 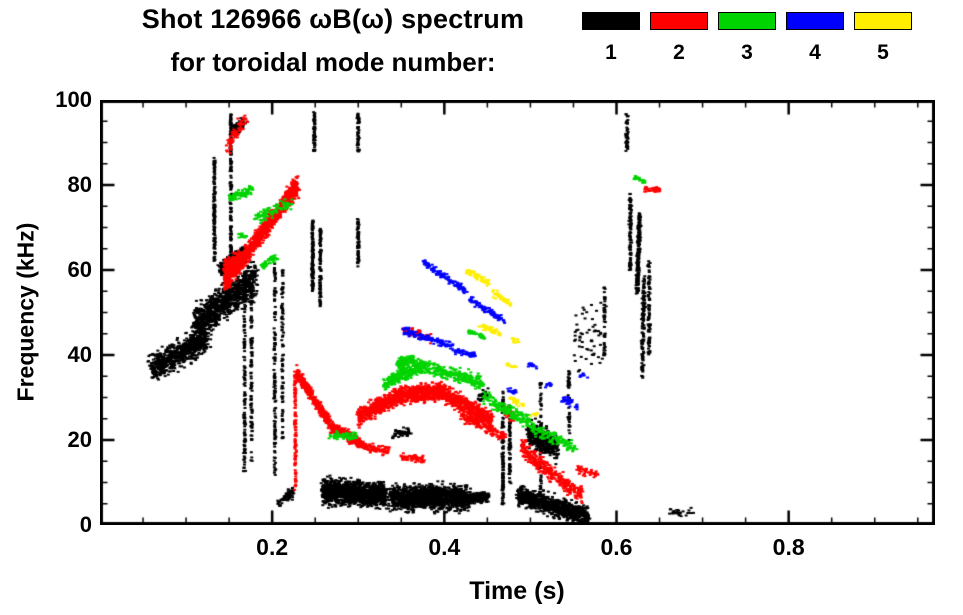 I want to click on legend-item: 3, so click(x=747, y=38).